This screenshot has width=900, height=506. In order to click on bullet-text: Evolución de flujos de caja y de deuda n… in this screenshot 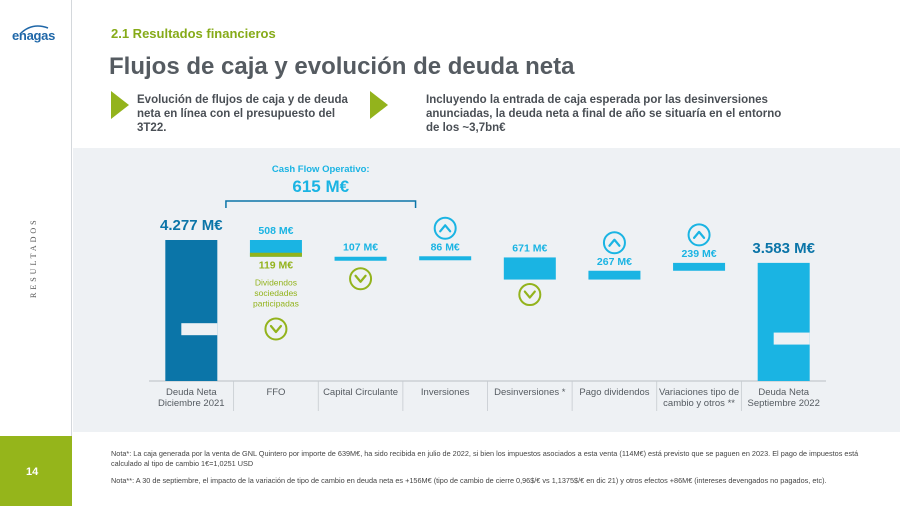, I will do `click(242, 114)`.